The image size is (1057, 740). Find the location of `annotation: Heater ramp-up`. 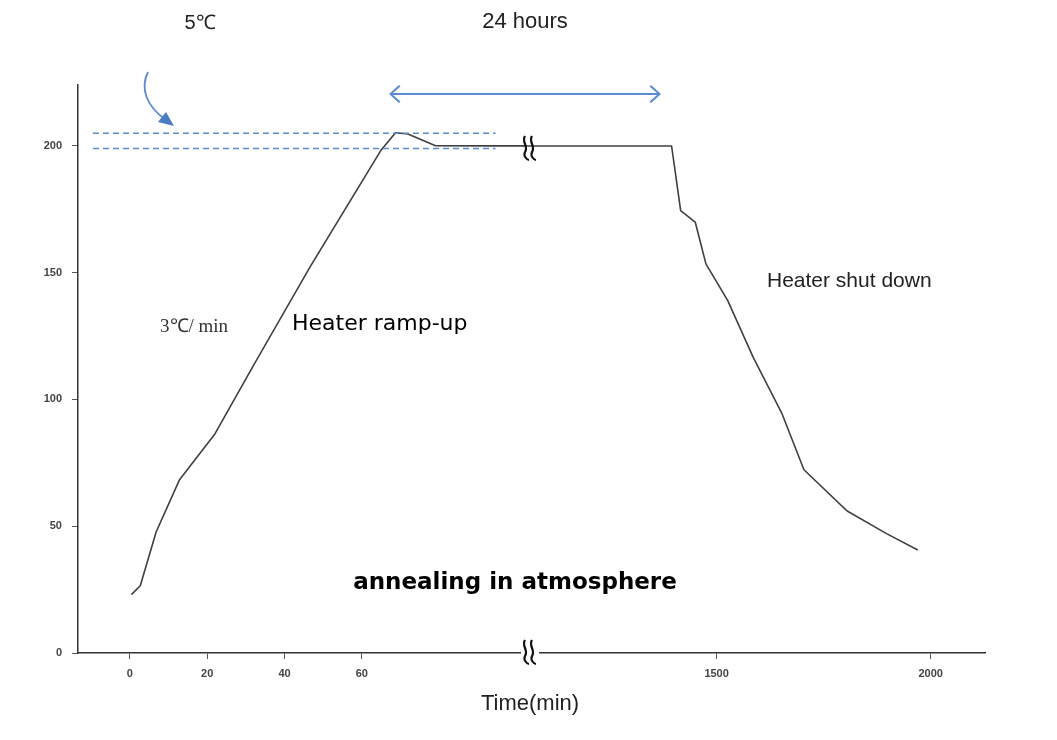

annotation: Heater ramp-up is located at coordinates (380, 322).